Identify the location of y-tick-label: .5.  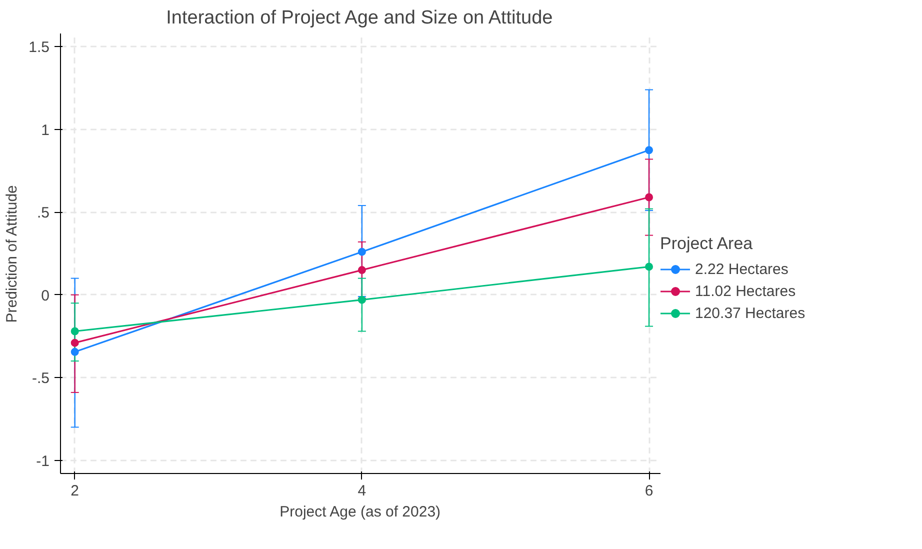
(43, 213).